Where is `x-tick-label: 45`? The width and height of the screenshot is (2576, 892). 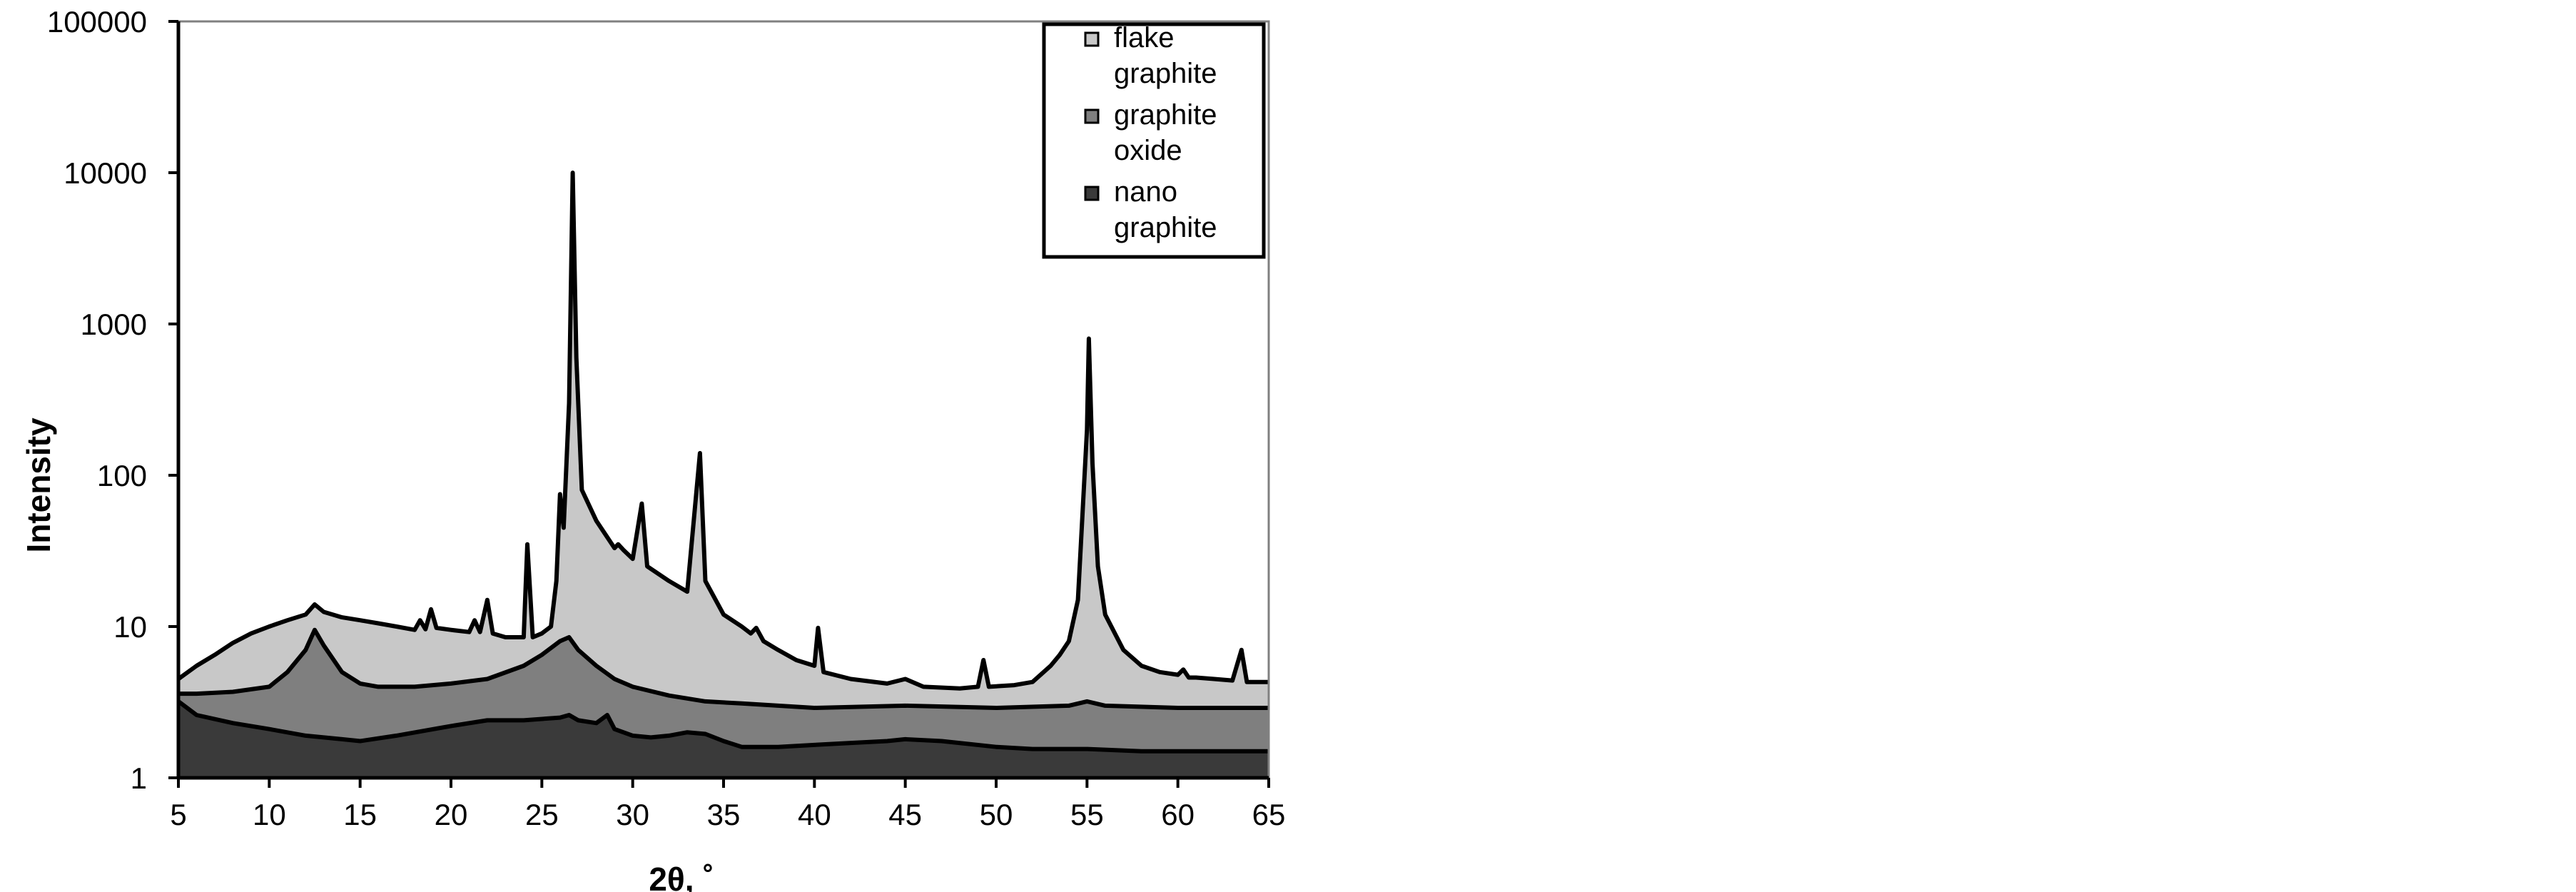 x-tick-label: 45 is located at coordinates (905, 814).